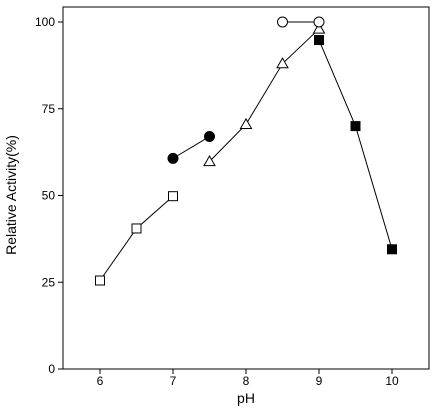 This screenshot has height=414, width=436. Describe the element at coordinates (49, 109) in the screenshot. I see `y-tick-label: 75` at that location.